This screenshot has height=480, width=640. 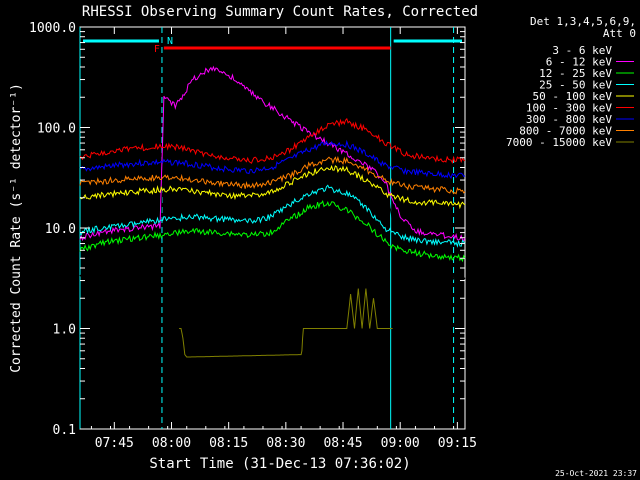 What do you see at coordinates (579, 62) in the screenshot?
I see `legend-label-1: 6 - 12 keV` at bounding box center [579, 62].